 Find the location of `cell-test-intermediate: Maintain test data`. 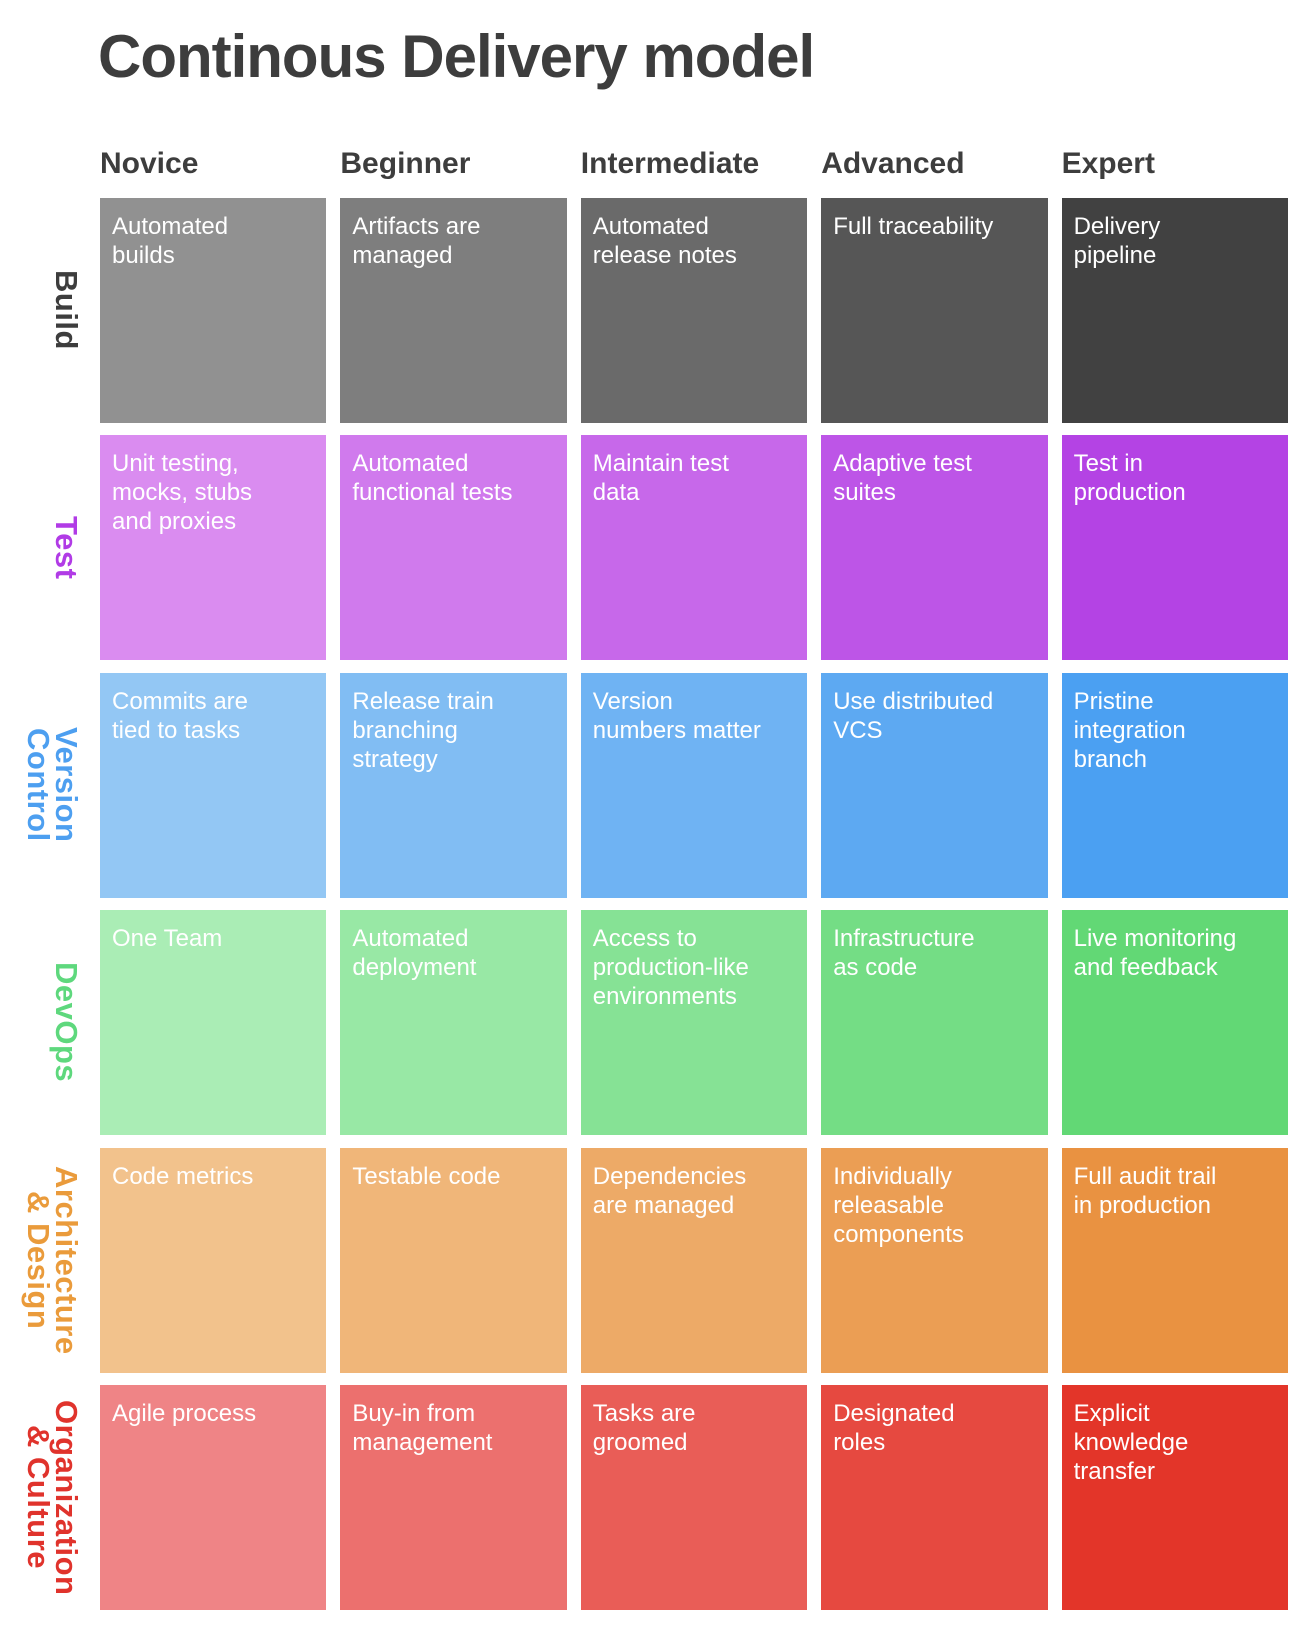

cell-test-intermediate: Maintain test data is located at coordinates (694, 547).